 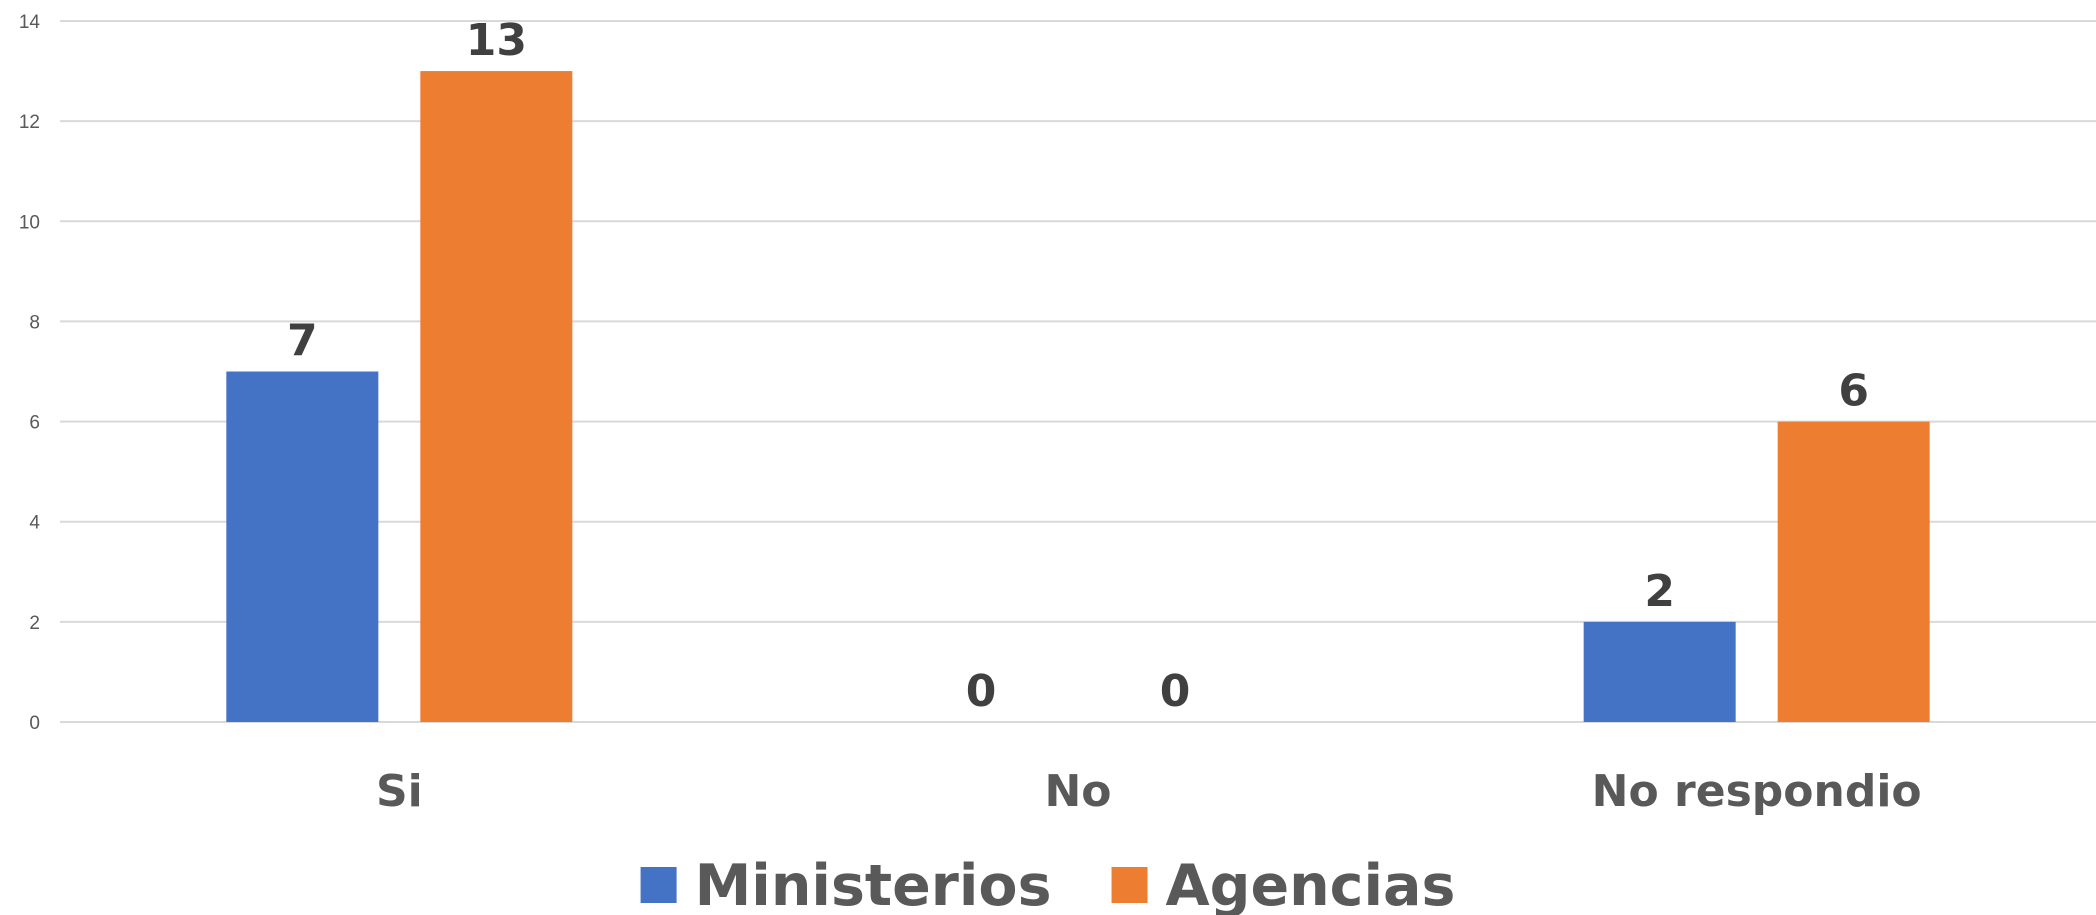 I want to click on y-tick-label: 12, so click(x=29, y=122).